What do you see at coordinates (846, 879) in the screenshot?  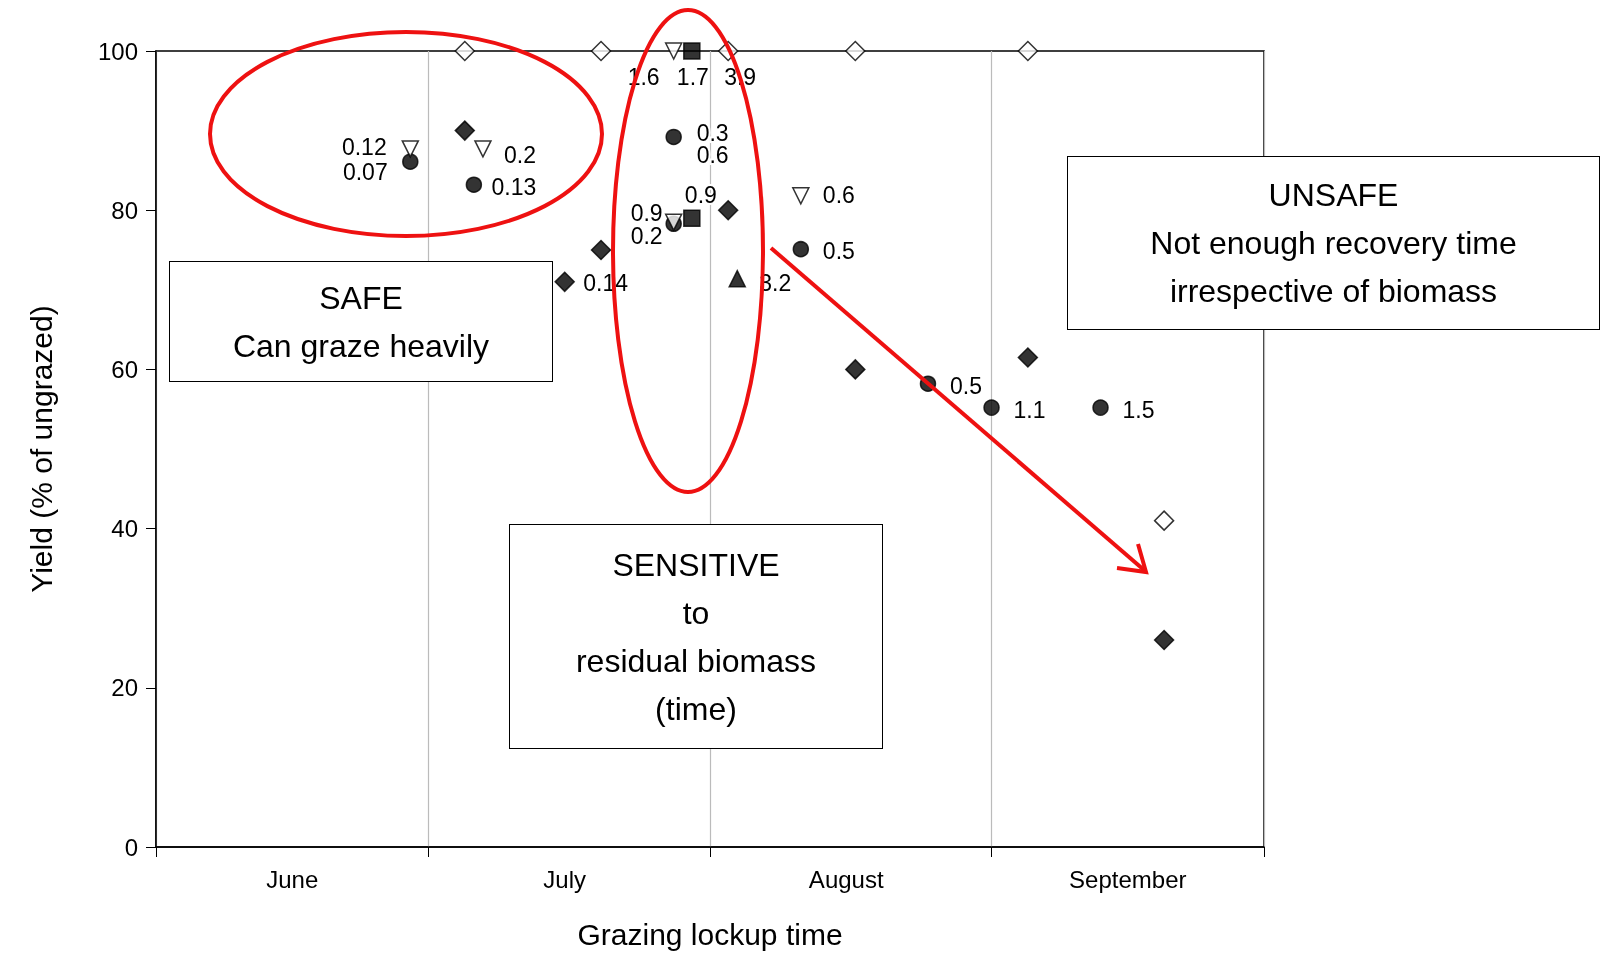 I see `x-tick-label: August` at bounding box center [846, 879].